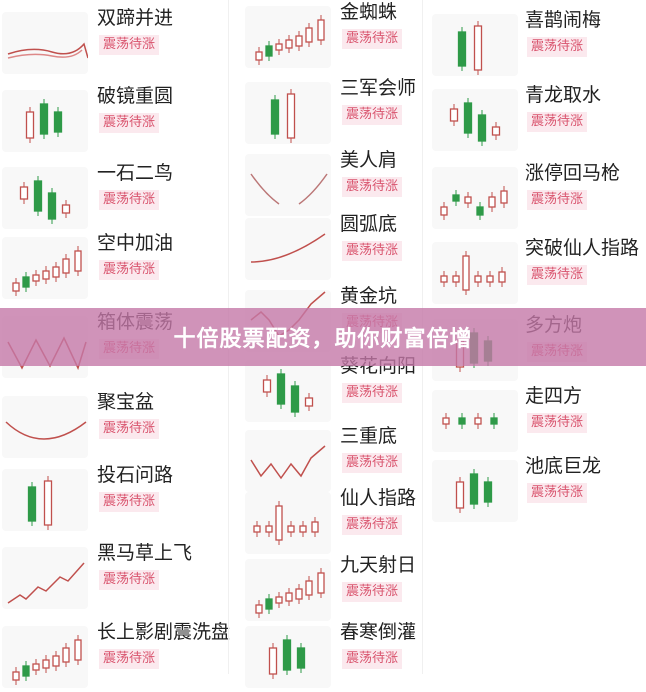 The image size is (646, 692). I want to click on pattern-name: 九天射日, so click(378, 565).